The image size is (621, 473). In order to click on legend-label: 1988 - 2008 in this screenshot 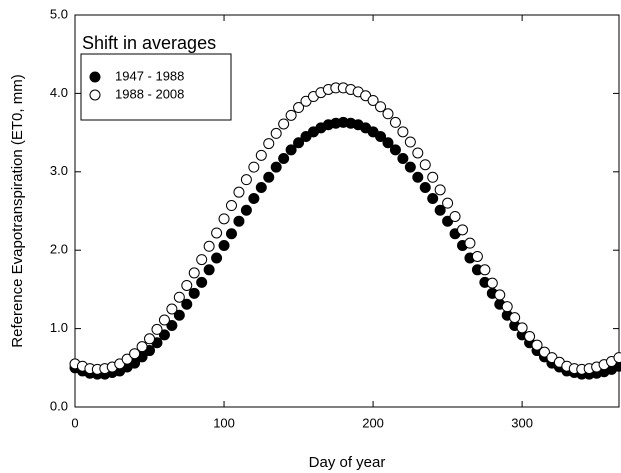, I will do `click(149, 93)`.